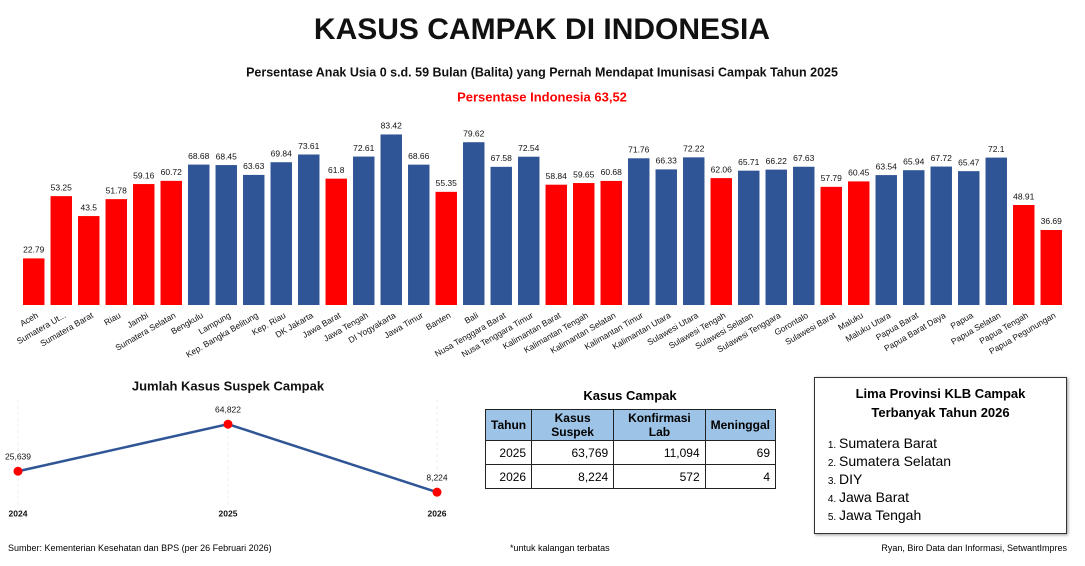  What do you see at coordinates (740, 425) in the screenshot?
I see `header-cell: Meninggal` at bounding box center [740, 425].